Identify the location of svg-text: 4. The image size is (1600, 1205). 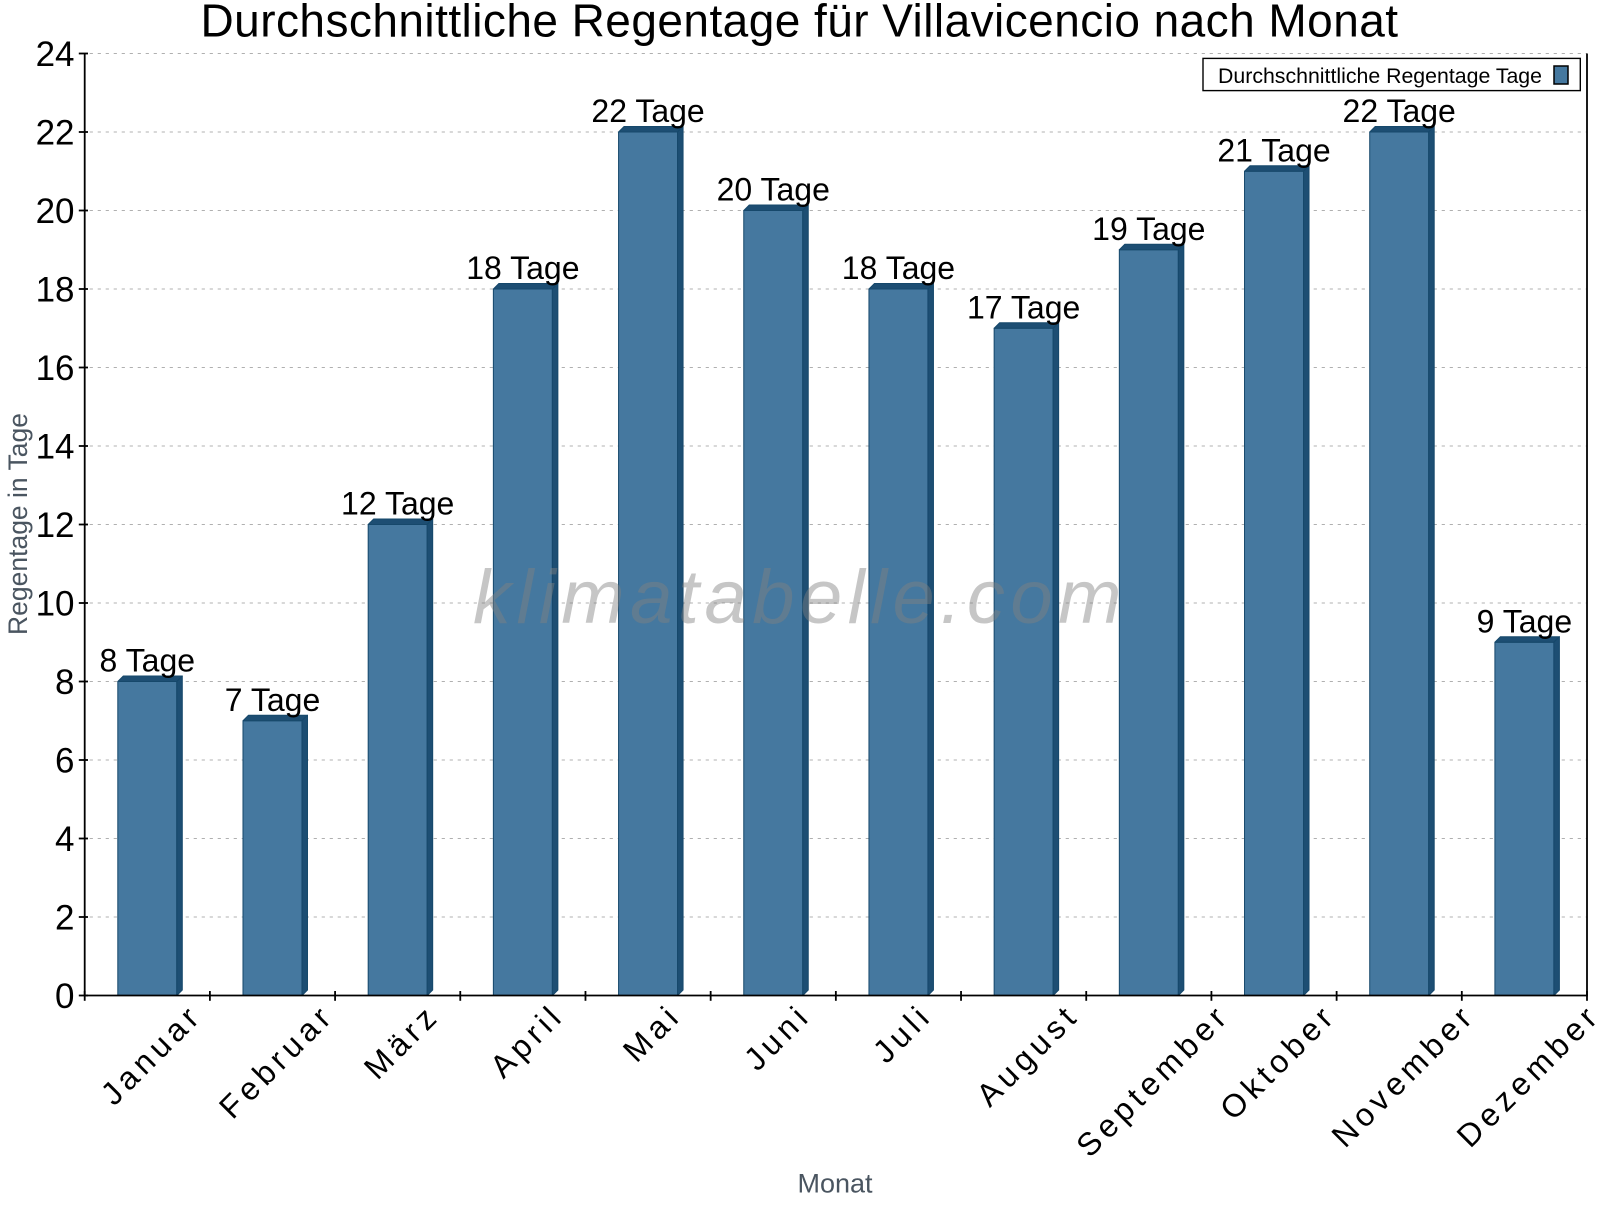
(64, 839).